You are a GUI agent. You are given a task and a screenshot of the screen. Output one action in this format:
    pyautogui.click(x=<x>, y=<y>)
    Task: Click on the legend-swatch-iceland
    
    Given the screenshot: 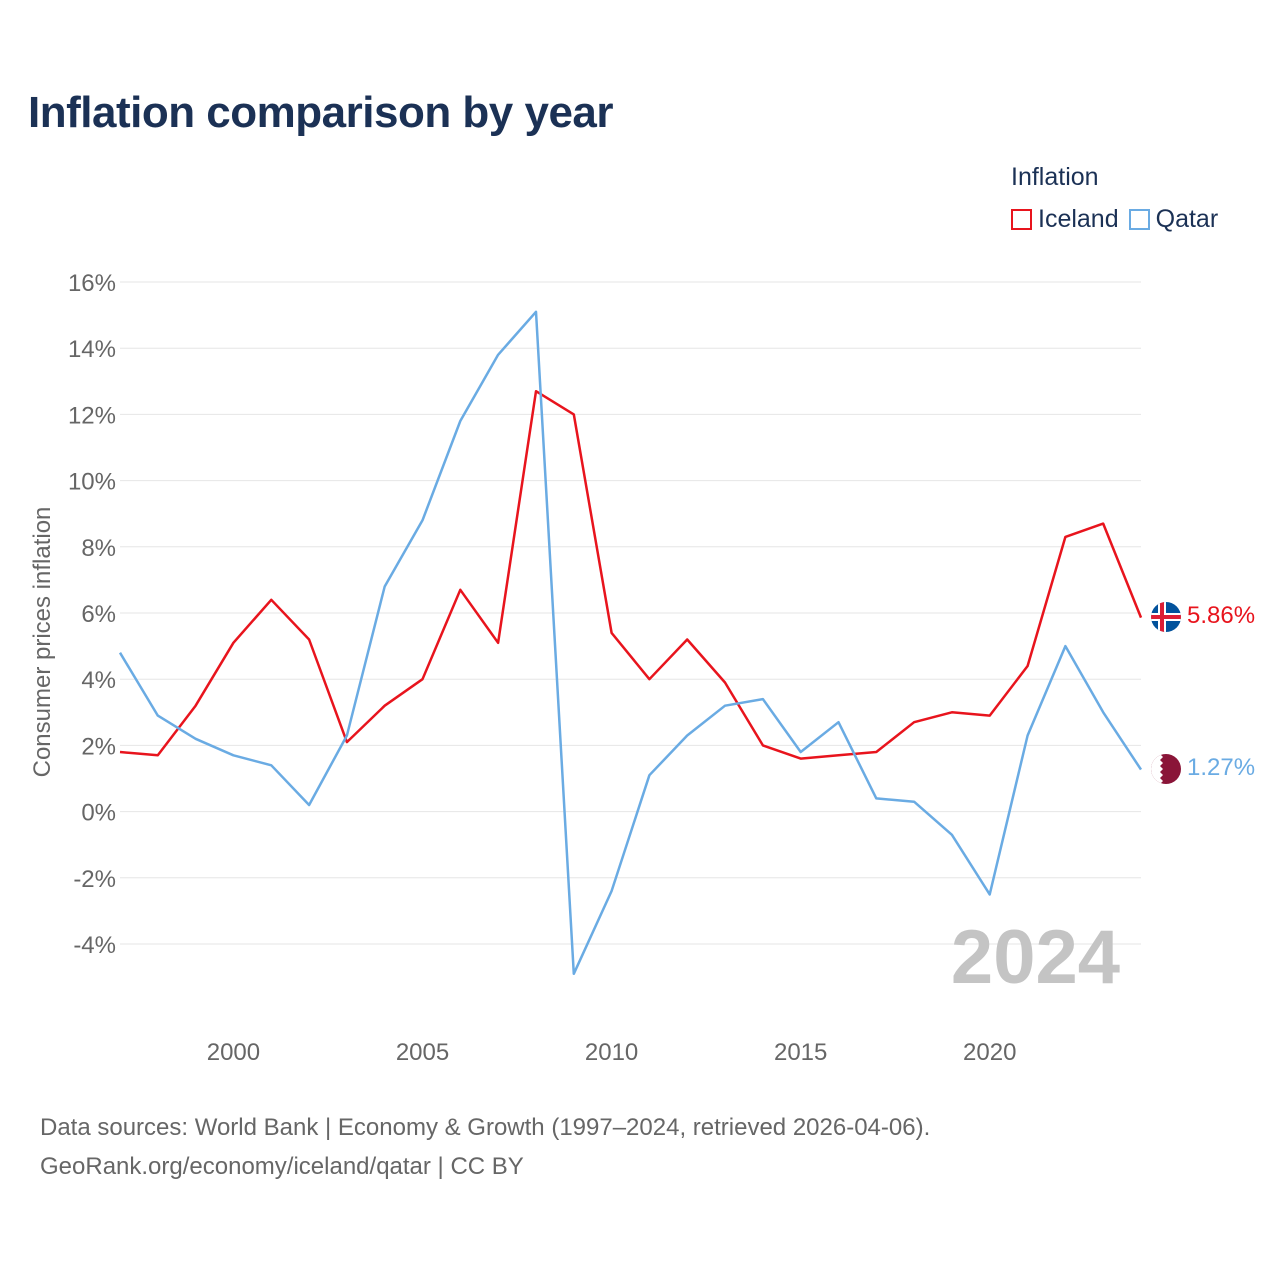 What is the action you would take?
    pyautogui.click(x=1021, y=219)
    